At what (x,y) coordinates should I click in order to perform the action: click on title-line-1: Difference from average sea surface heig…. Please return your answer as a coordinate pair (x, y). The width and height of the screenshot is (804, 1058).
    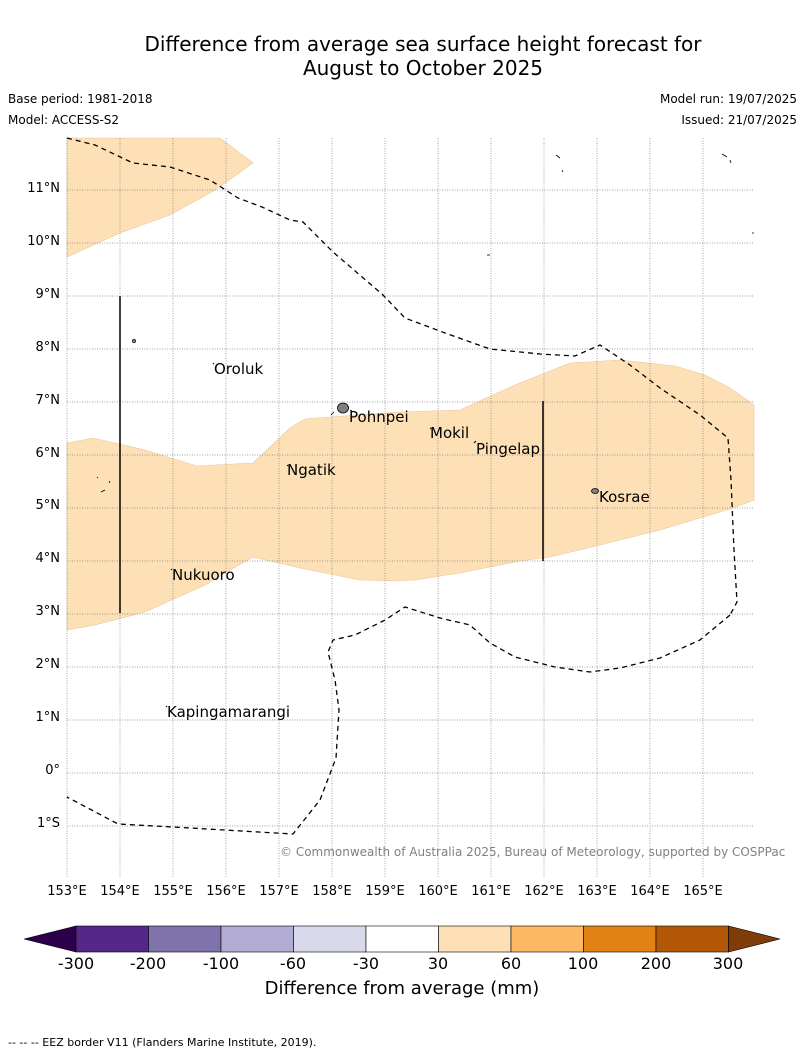
    Looking at the image, I should click on (423, 44).